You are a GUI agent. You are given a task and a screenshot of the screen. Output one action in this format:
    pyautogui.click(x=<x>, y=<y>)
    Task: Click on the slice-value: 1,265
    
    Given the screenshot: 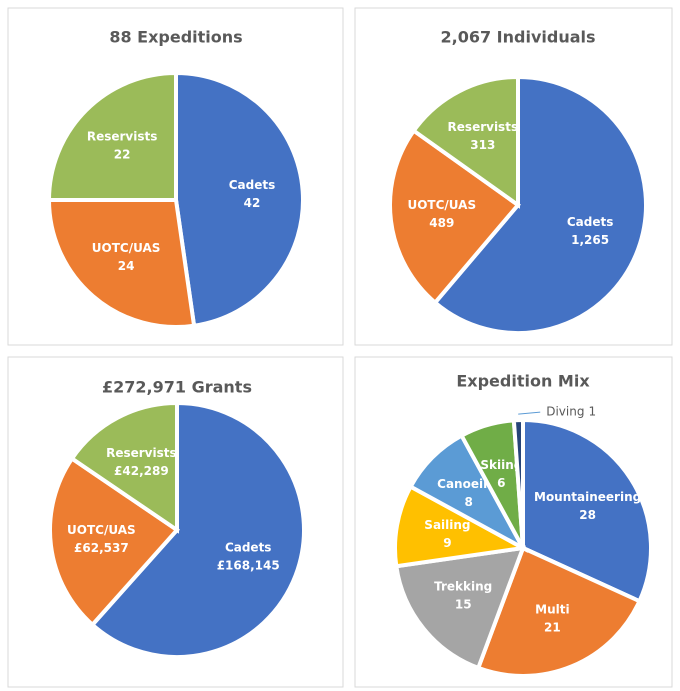 What is the action you would take?
    pyautogui.click(x=590, y=240)
    